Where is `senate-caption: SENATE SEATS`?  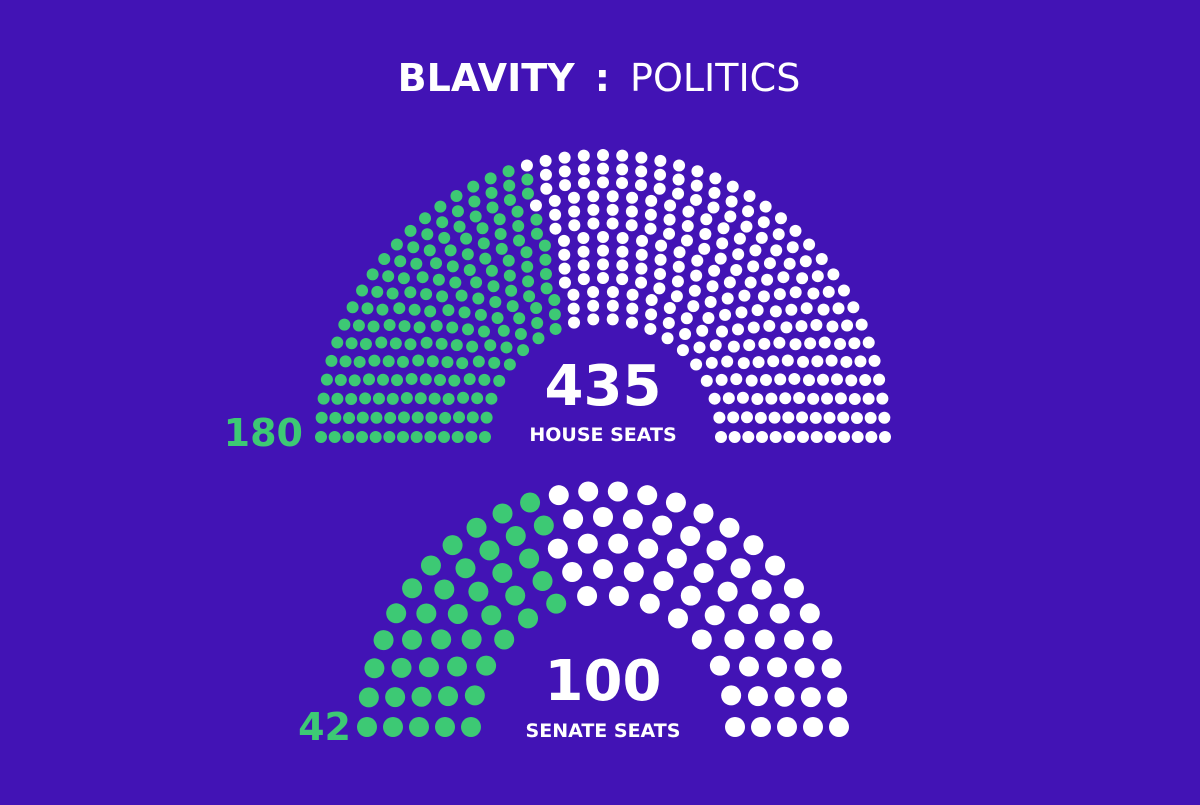
senate-caption: SENATE SEATS is located at coordinates (603, 731).